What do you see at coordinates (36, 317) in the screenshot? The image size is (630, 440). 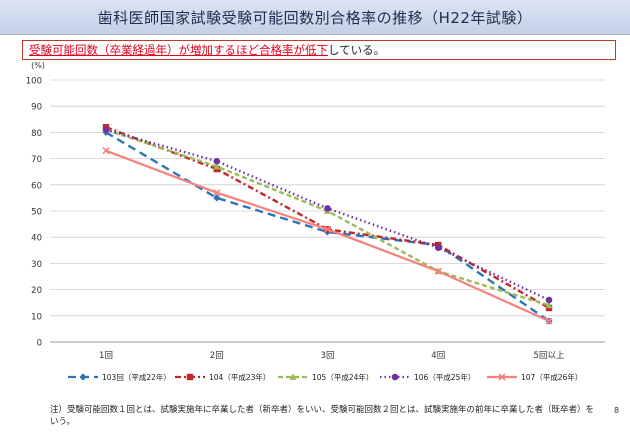 I see `y-tick-label: 10` at bounding box center [36, 317].